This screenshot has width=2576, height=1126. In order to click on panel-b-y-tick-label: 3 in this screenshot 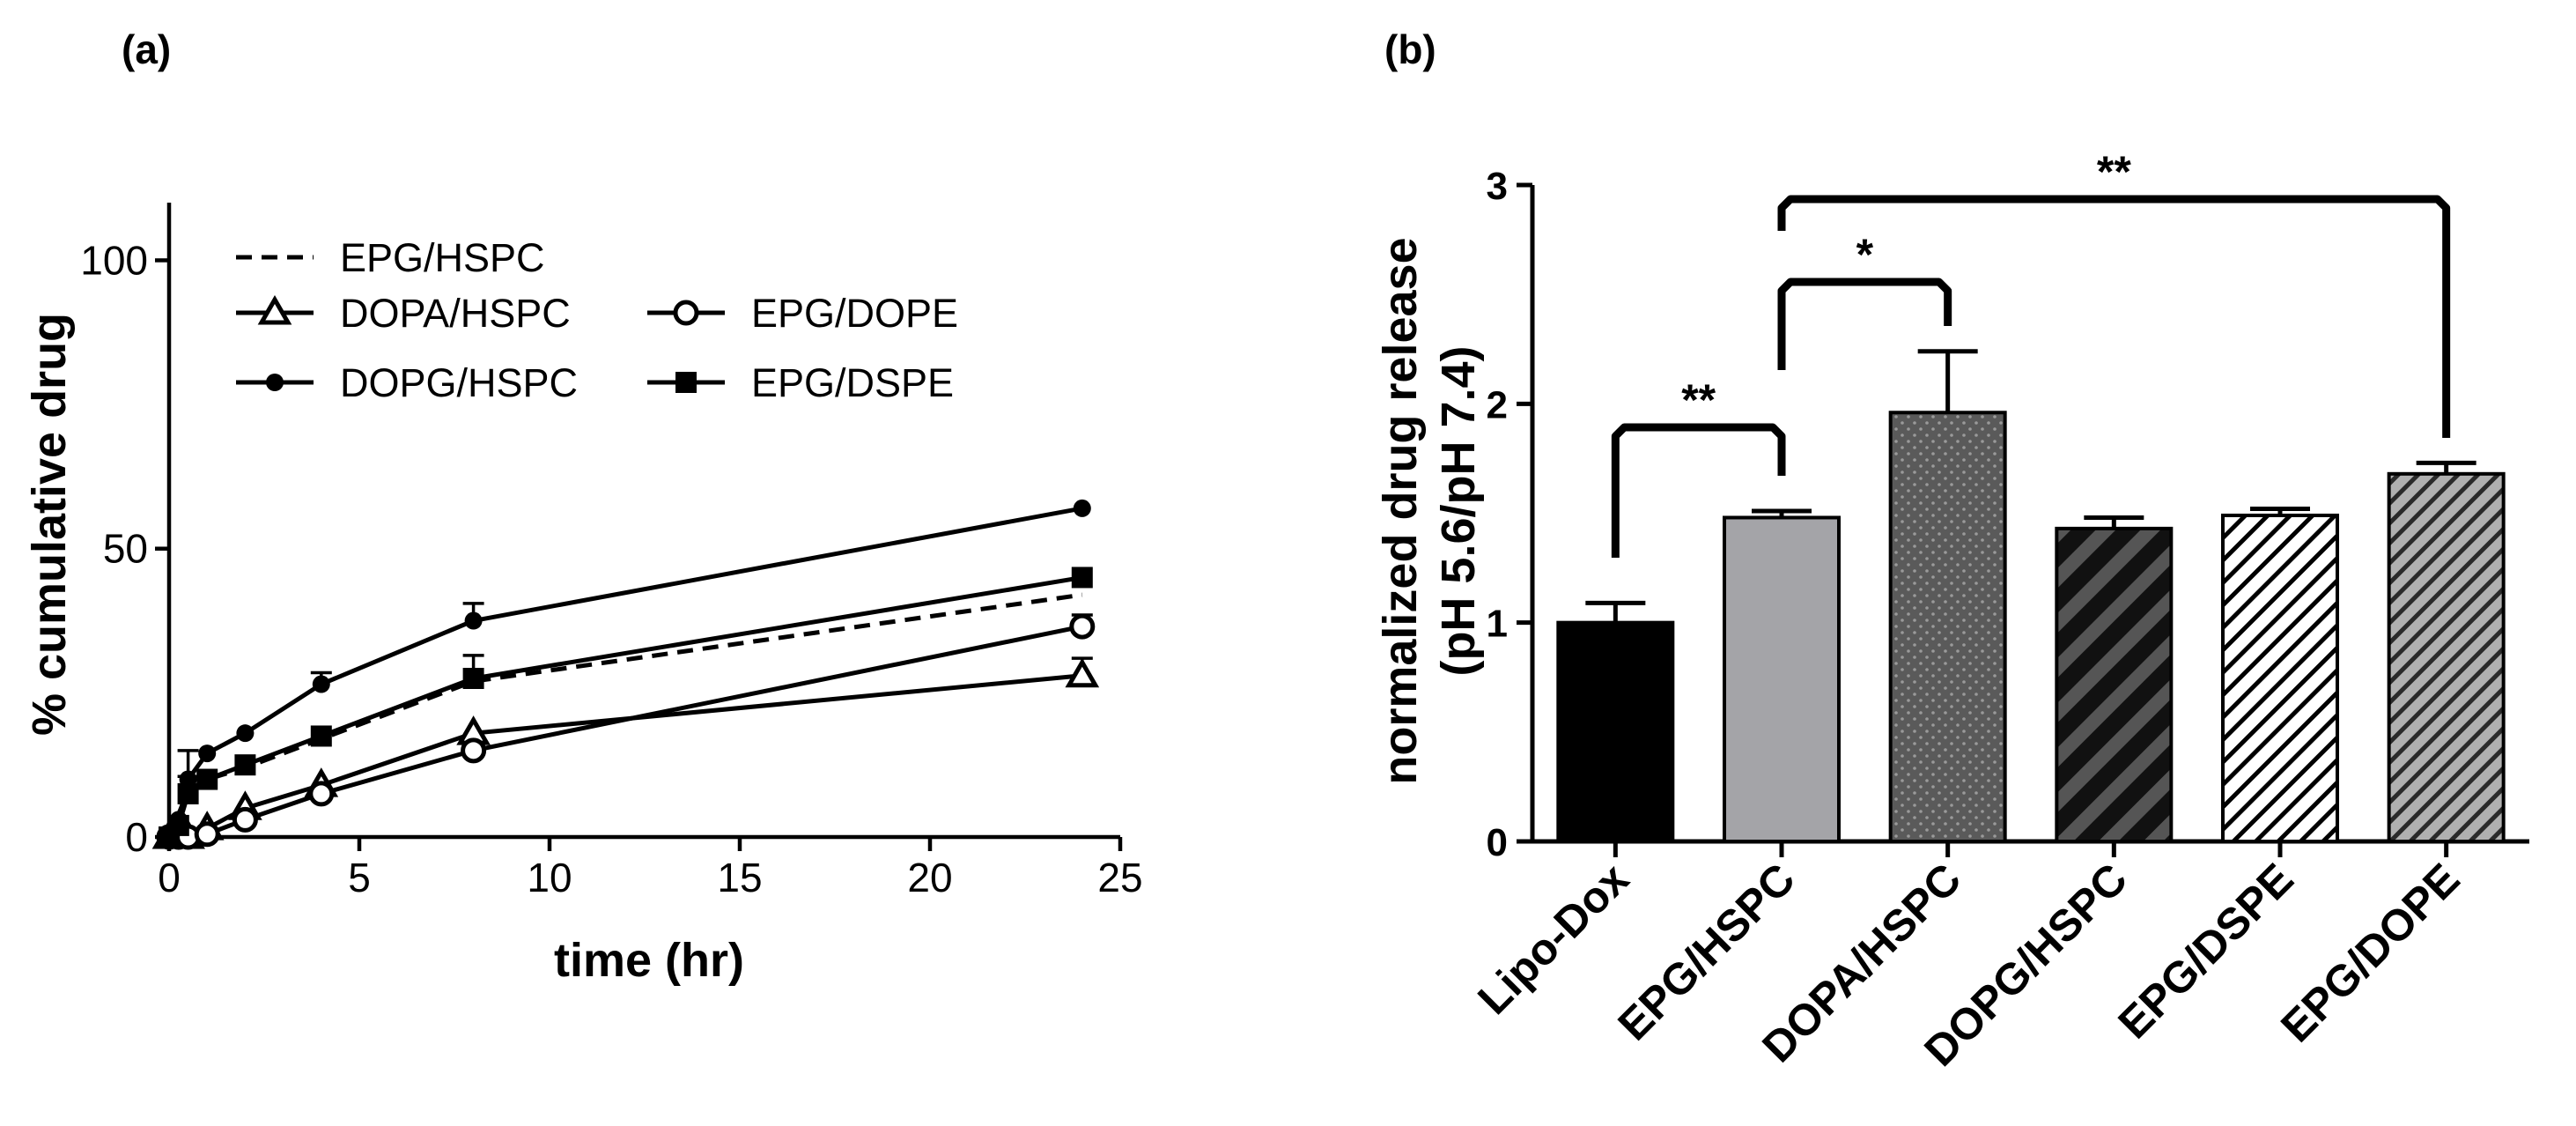, I will do `click(1497, 186)`.